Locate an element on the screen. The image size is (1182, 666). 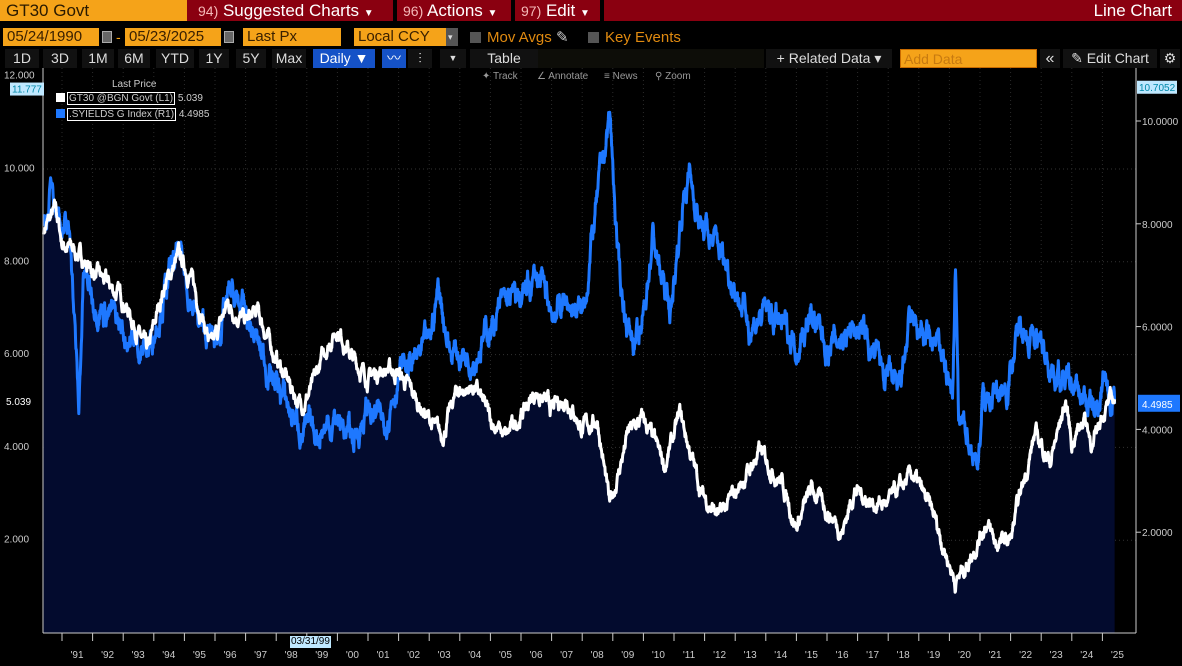
x-tick-label: '07 is located at coordinates (566, 655).